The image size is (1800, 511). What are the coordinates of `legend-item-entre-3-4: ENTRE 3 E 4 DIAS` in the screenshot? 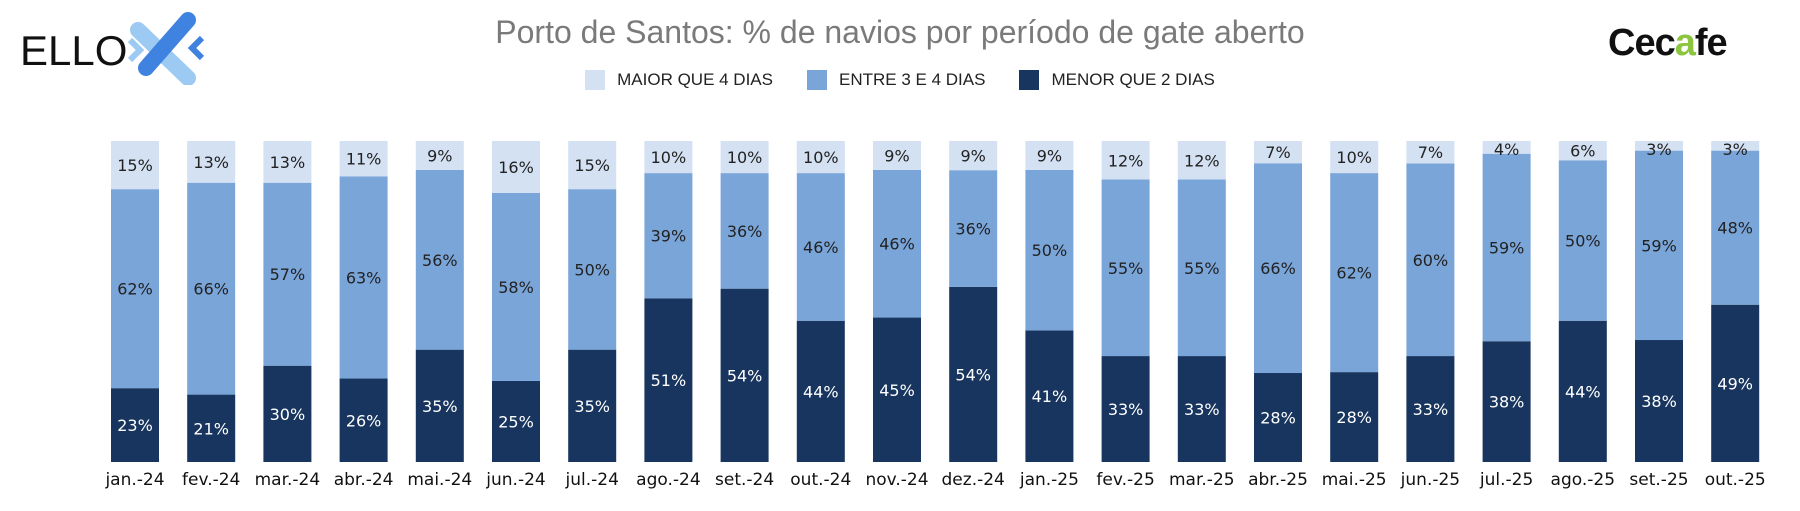 It's located at (896, 80).